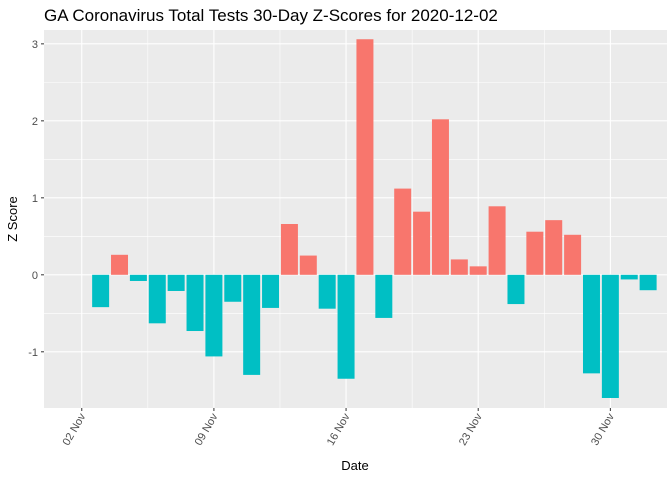 The width and height of the screenshot is (672, 480). What do you see at coordinates (603, 429) in the screenshot?
I see `x-tick-label: 30 Nov` at bounding box center [603, 429].